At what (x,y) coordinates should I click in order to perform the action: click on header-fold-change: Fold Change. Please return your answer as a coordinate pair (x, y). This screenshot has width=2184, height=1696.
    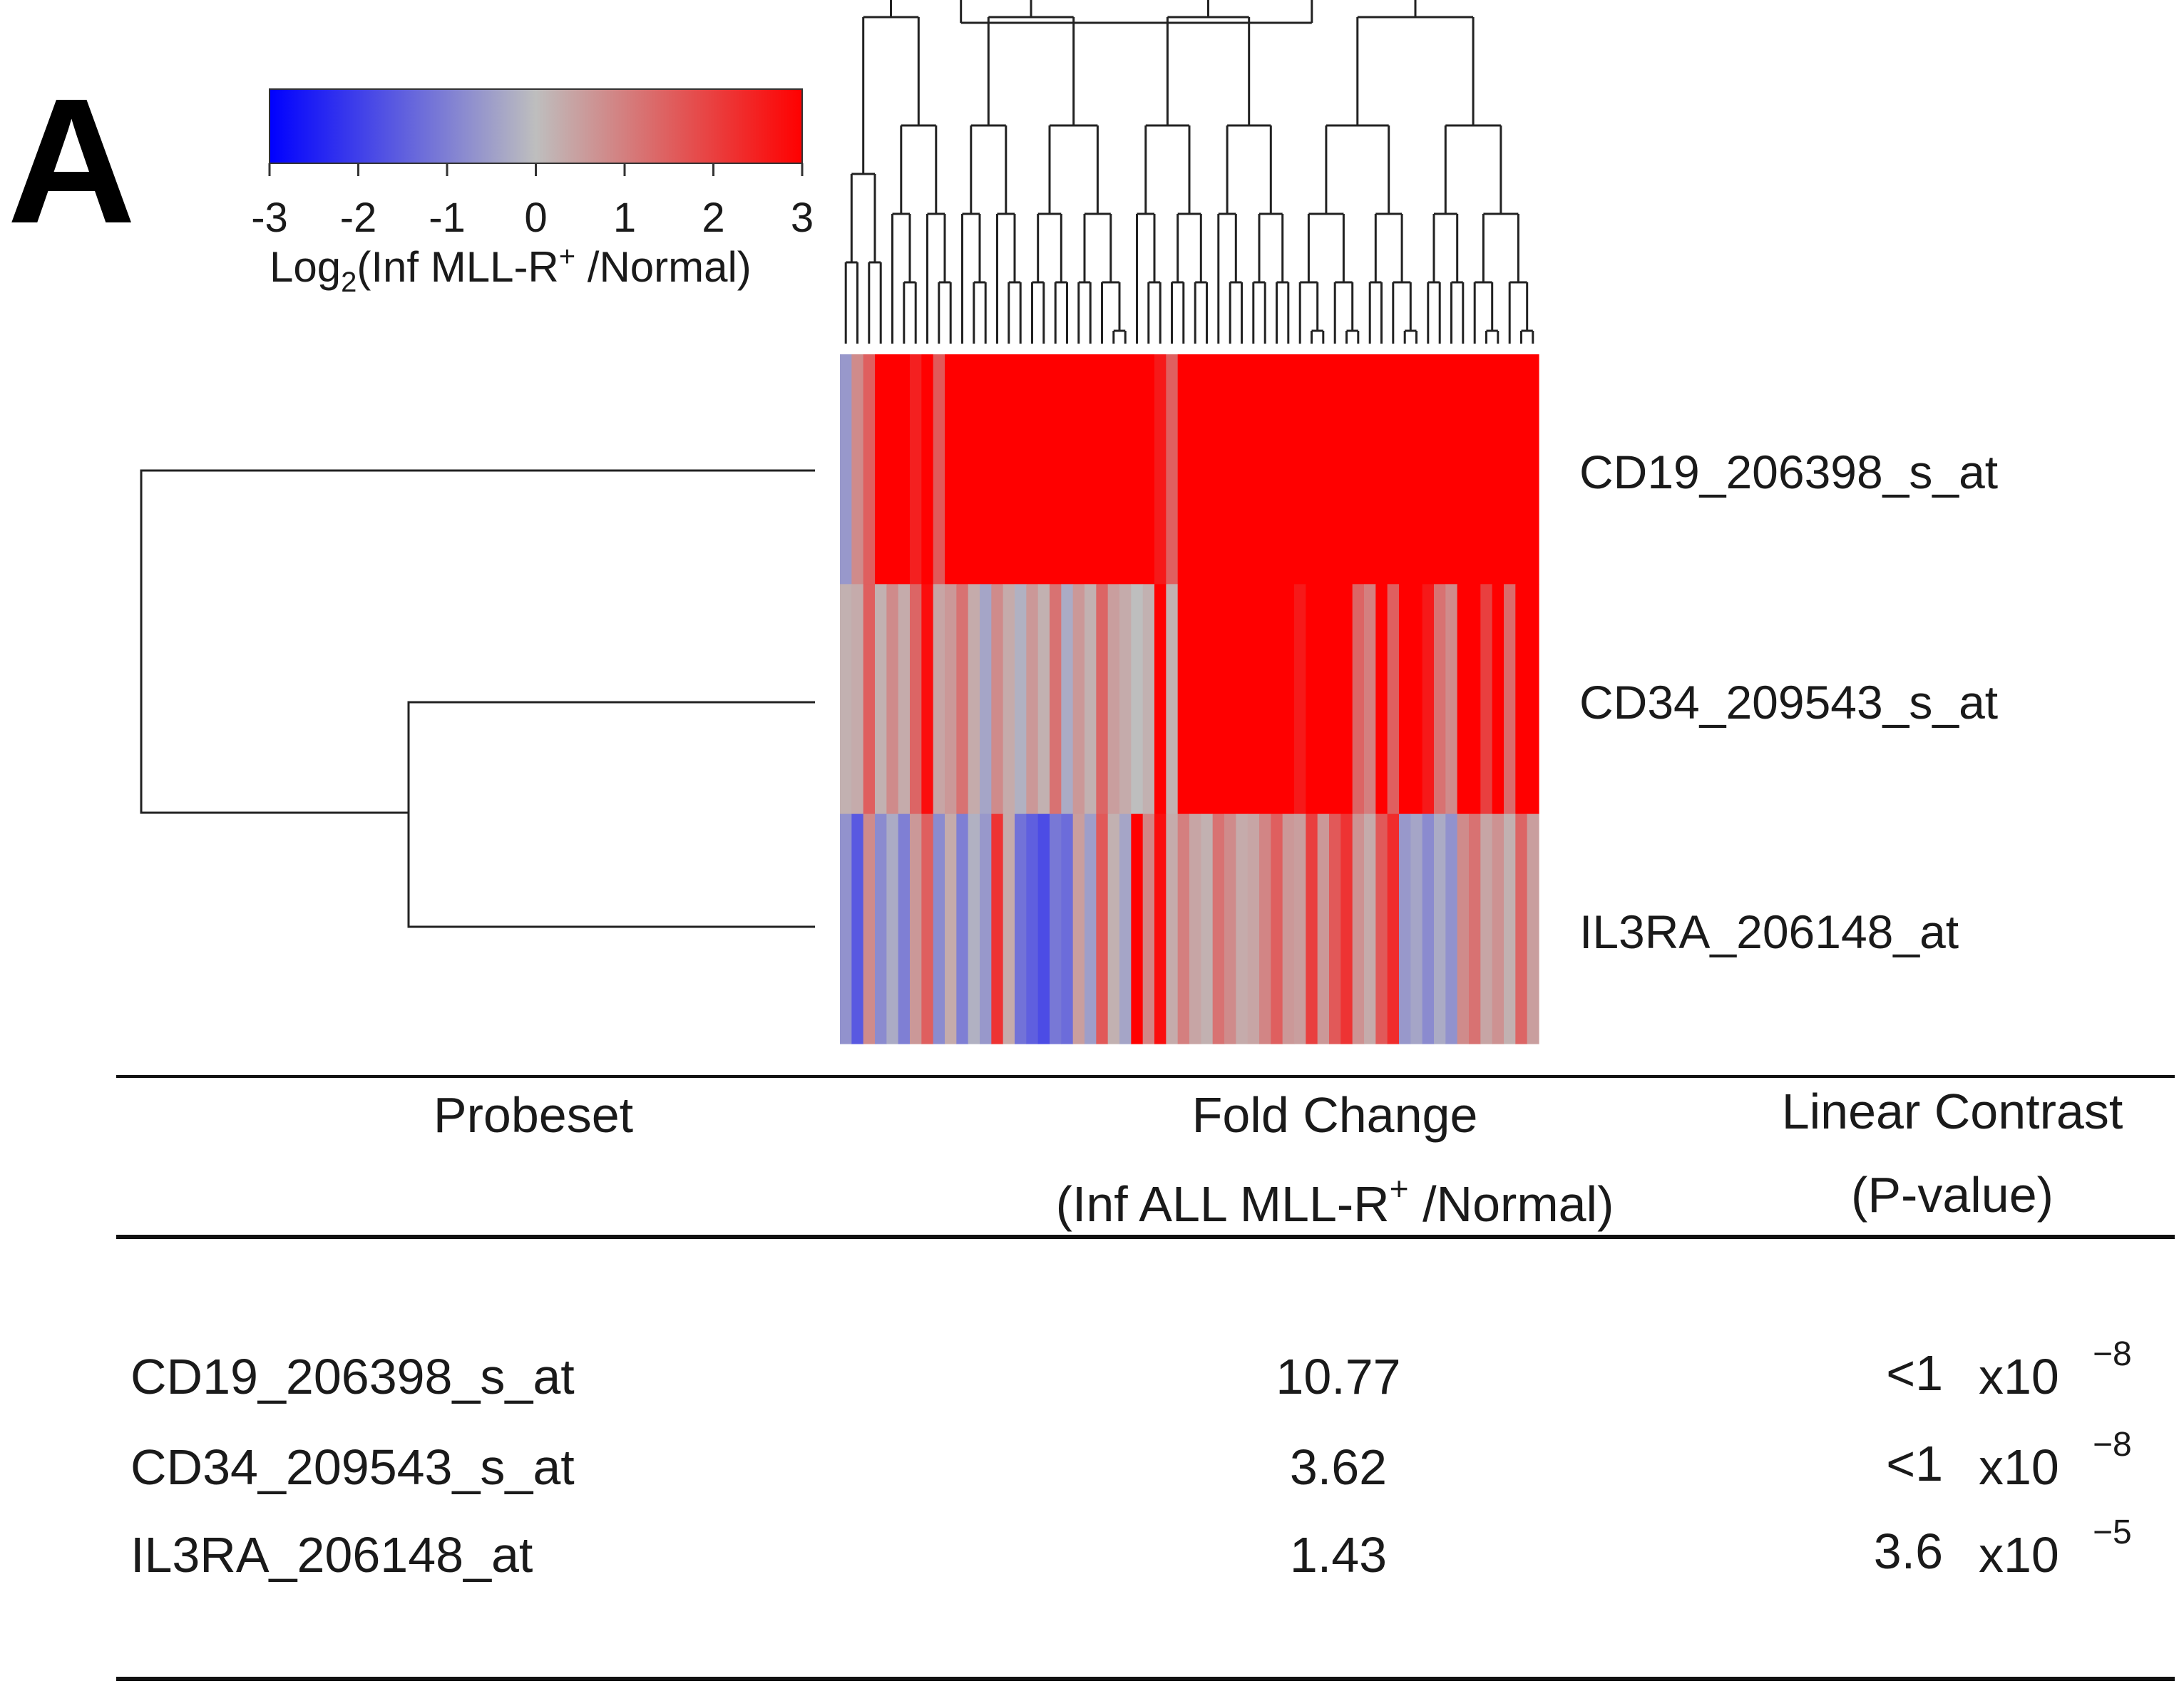
    Looking at the image, I should click on (1335, 1115).